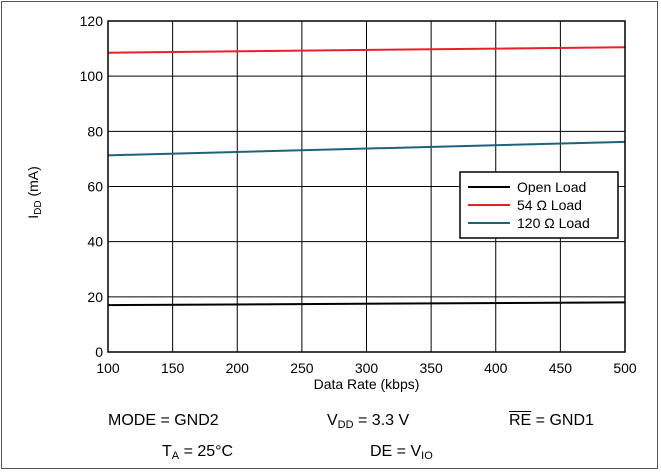 Image resolution: width=661 pixels, height=472 pixels. I want to click on condition-de-sub: IO, so click(427, 456).